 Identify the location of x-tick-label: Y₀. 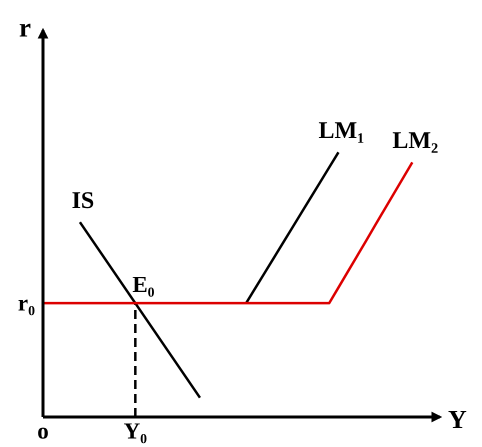
(136, 431).